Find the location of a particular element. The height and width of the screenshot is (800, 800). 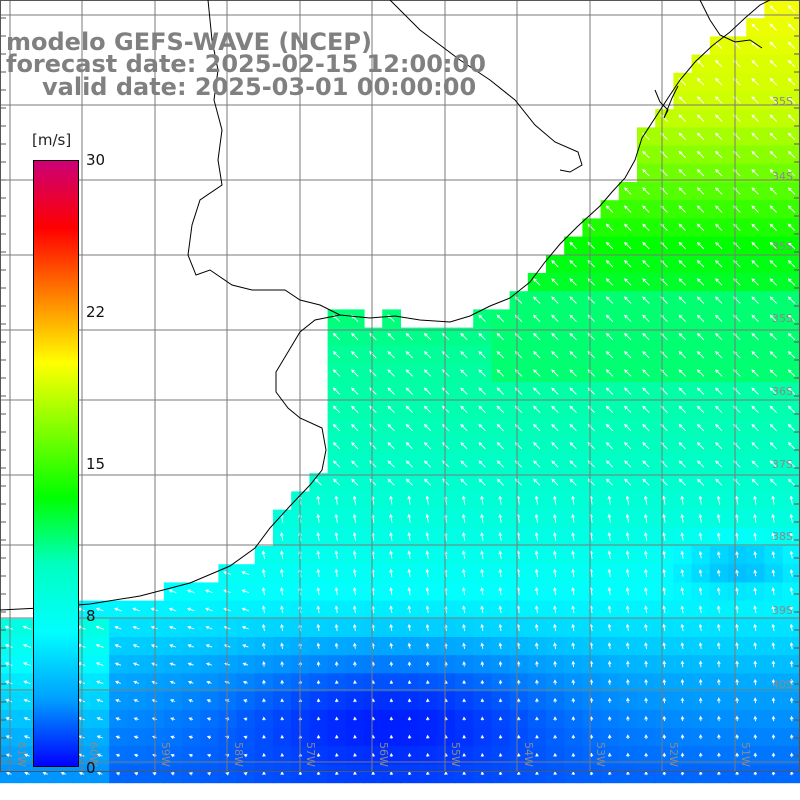

latitude-label: 37S is located at coordinates (782, 464).